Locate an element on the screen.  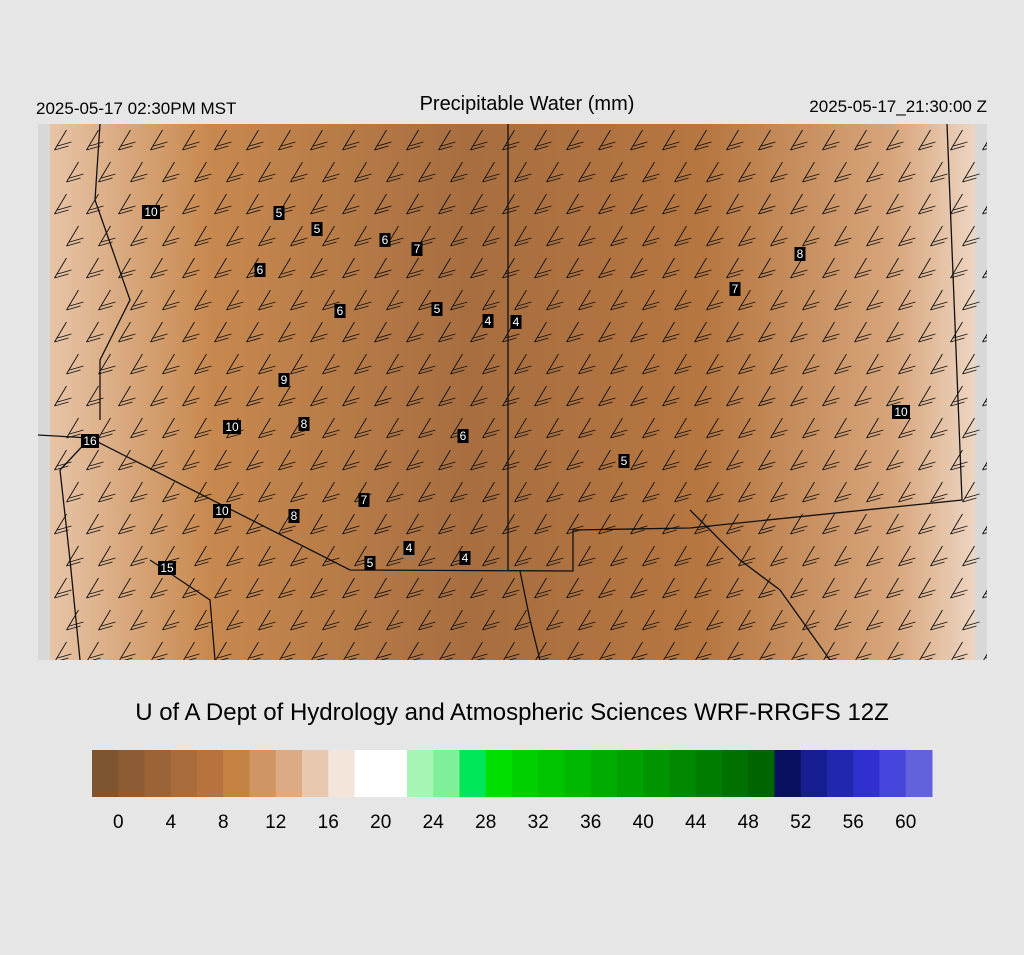
colorbar-tick-label: 12 is located at coordinates (275, 822).